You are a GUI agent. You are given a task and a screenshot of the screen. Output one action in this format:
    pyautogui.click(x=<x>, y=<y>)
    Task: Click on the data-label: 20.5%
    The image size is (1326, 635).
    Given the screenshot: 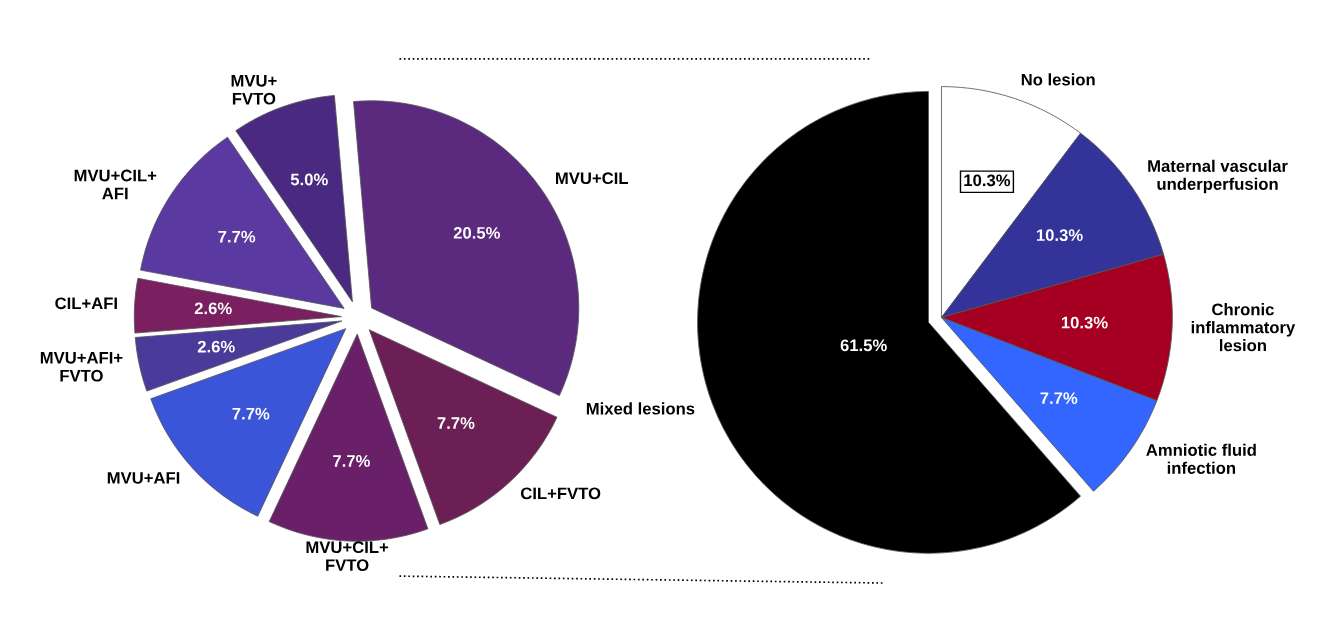 What is the action you would take?
    pyautogui.click(x=477, y=232)
    